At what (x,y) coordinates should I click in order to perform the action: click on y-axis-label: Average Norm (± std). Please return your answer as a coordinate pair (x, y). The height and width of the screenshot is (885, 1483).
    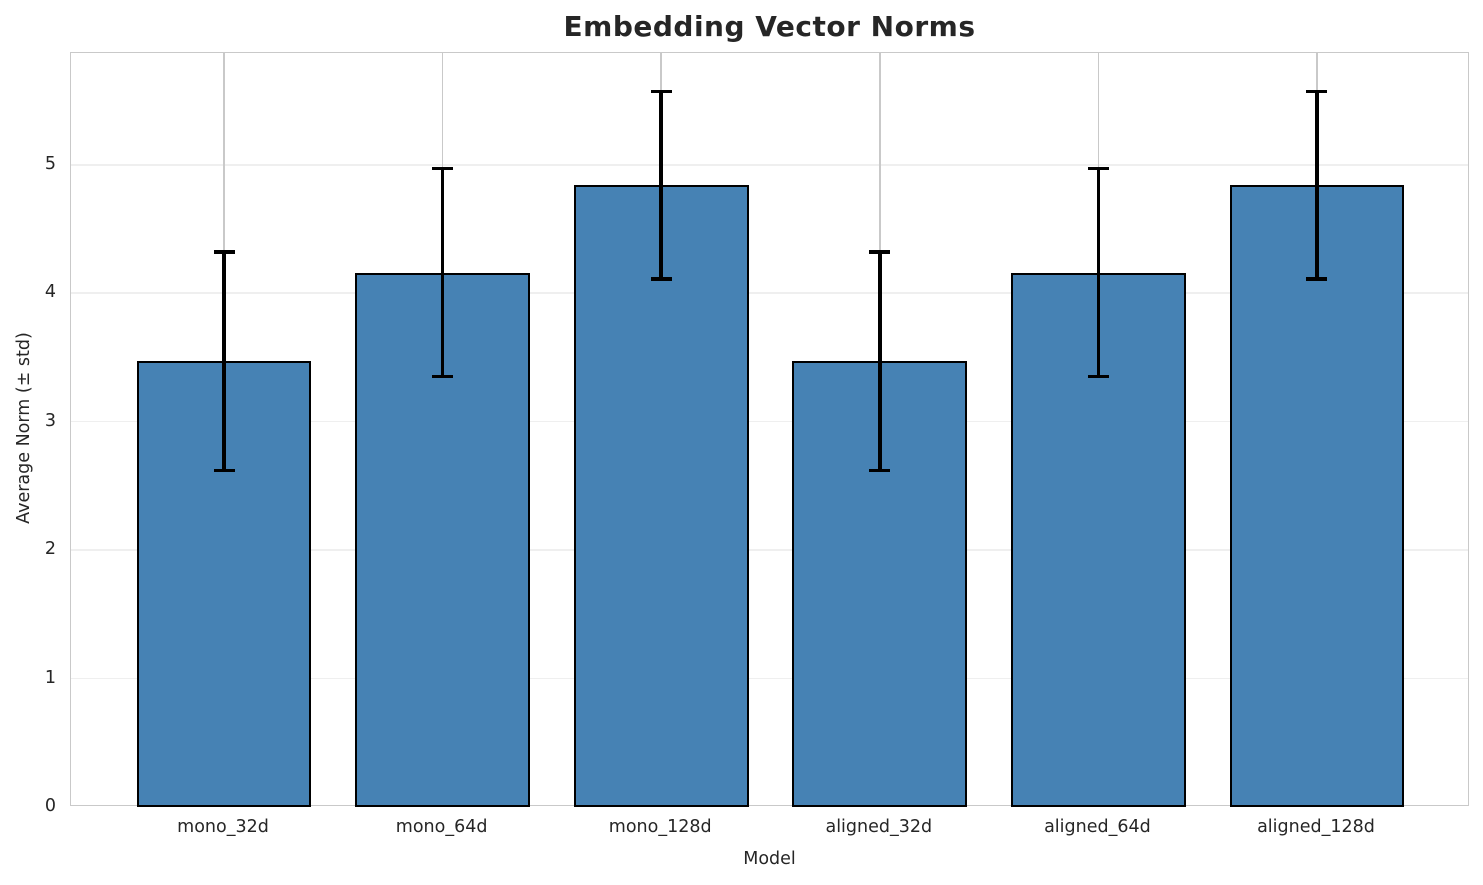
    Looking at the image, I should click on (24, 428).